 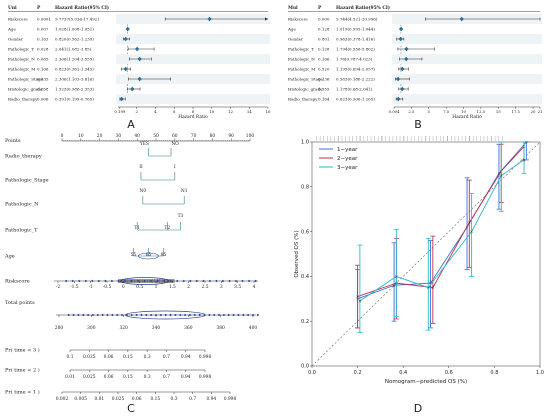 What do you see at coordinates (43, 49) in the screenshot?
I see `forest-row-p: 0.028` at bounding box center [43, 49].